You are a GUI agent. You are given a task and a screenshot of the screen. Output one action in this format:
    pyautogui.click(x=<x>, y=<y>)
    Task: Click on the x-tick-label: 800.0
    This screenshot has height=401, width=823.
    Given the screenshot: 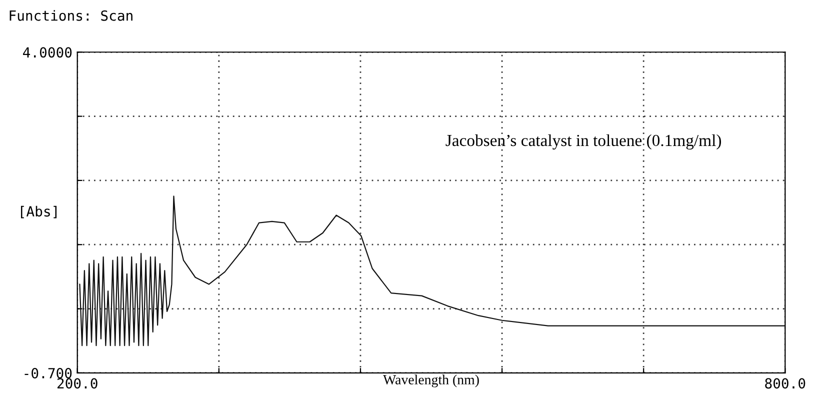 What is the action you would take?
    pyautogui.click(x=785, y=383)
    